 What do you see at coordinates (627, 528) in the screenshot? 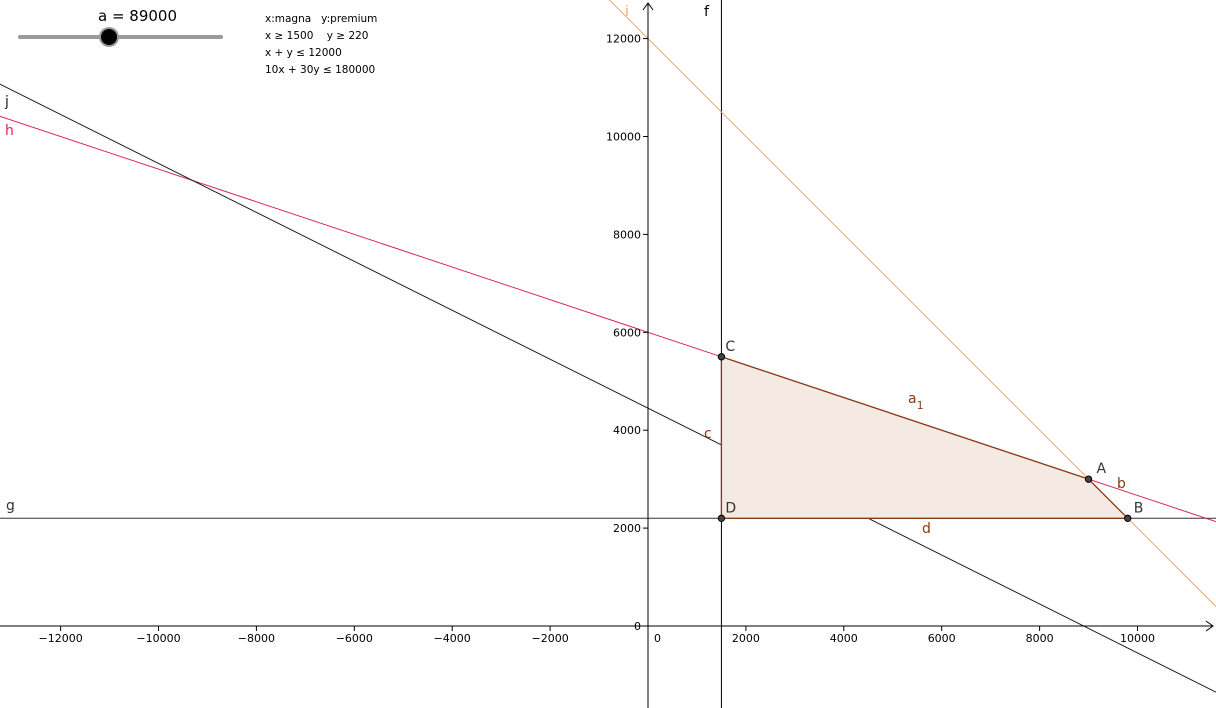
I see `y-tick-label: 2000` at bounding box center [627, 528].